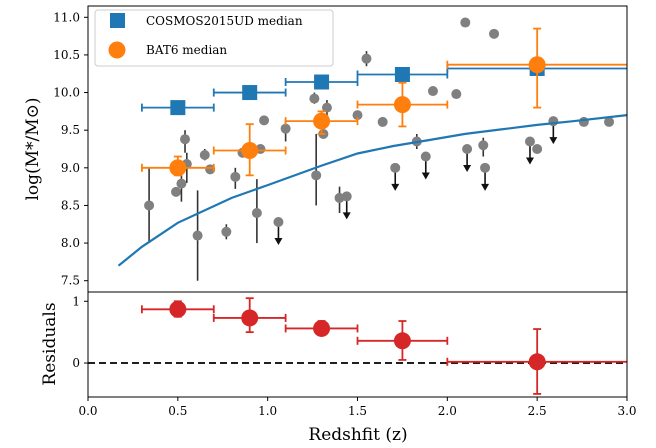 The width and height of the screenshot is (656, 448). I want to click on x-tick-label: 1.5, so click(357, 411).